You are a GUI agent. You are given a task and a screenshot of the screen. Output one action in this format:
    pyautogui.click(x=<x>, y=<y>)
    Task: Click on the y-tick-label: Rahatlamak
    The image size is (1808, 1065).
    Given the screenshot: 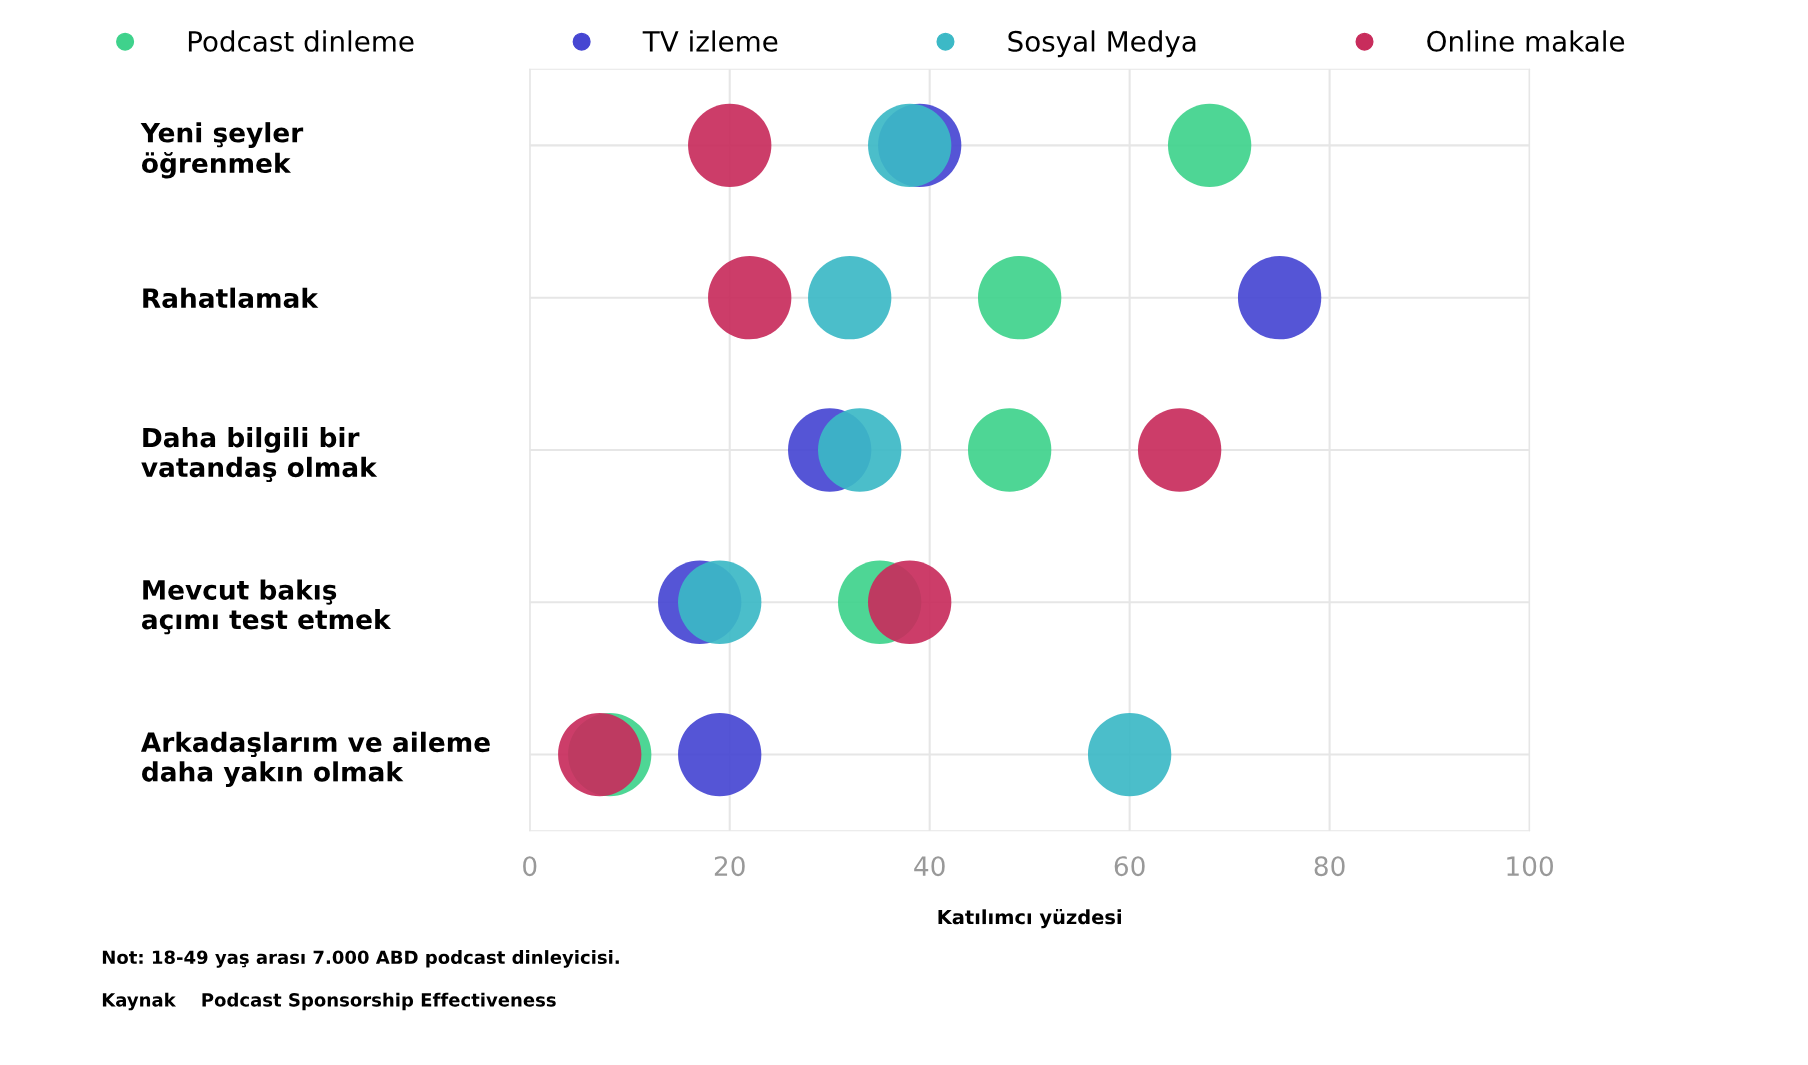 What is the action you would take?
    pyautogui.click(x=231, y=298)
    